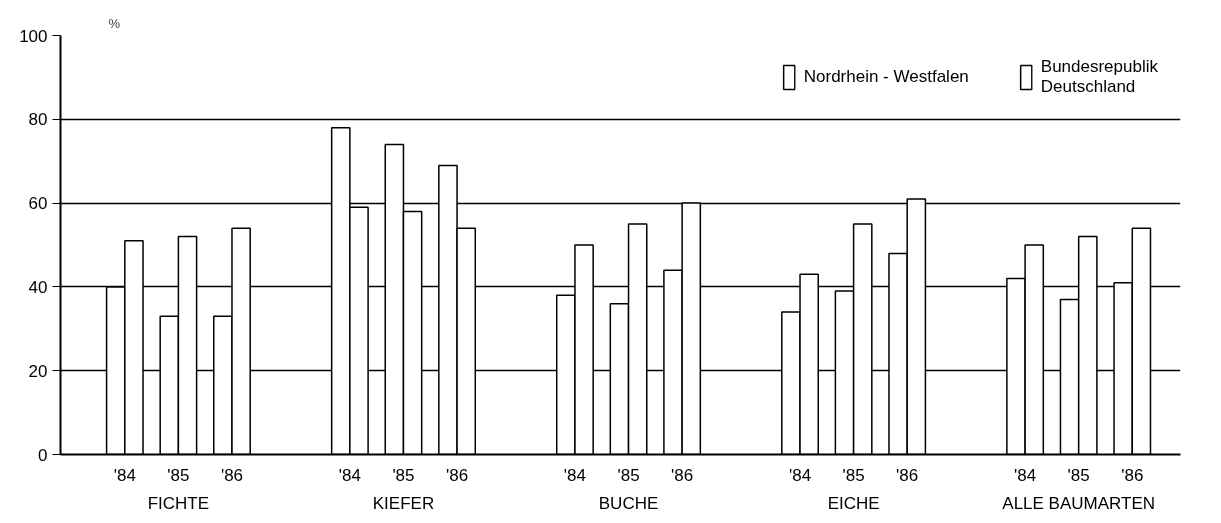 Image resolution: width=1221 pixels, height=523 pixels. Describe the element at coordinates (1099, 77) in the screenshot. I see `legend-label: Bundesrepublik Deutschland` at that location.